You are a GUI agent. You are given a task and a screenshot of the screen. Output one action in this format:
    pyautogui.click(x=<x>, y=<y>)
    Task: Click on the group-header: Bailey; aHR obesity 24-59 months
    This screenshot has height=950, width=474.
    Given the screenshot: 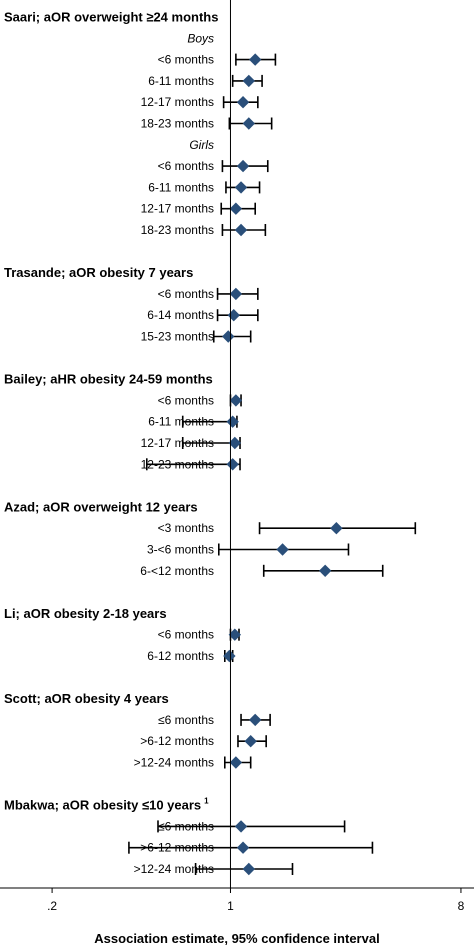 What is the action you would take?
    pyautogui.click(x=108, y=379)
    